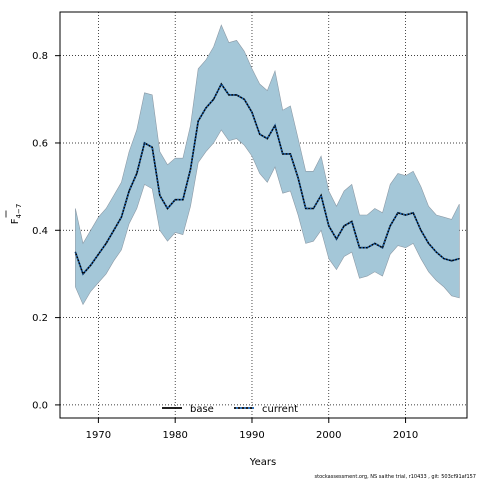 The width and height of the screenshot is (480, 480). Describe the element at coordinates (328, 435) in the screenshot. I see `x-tick-label: 2000` at that location.